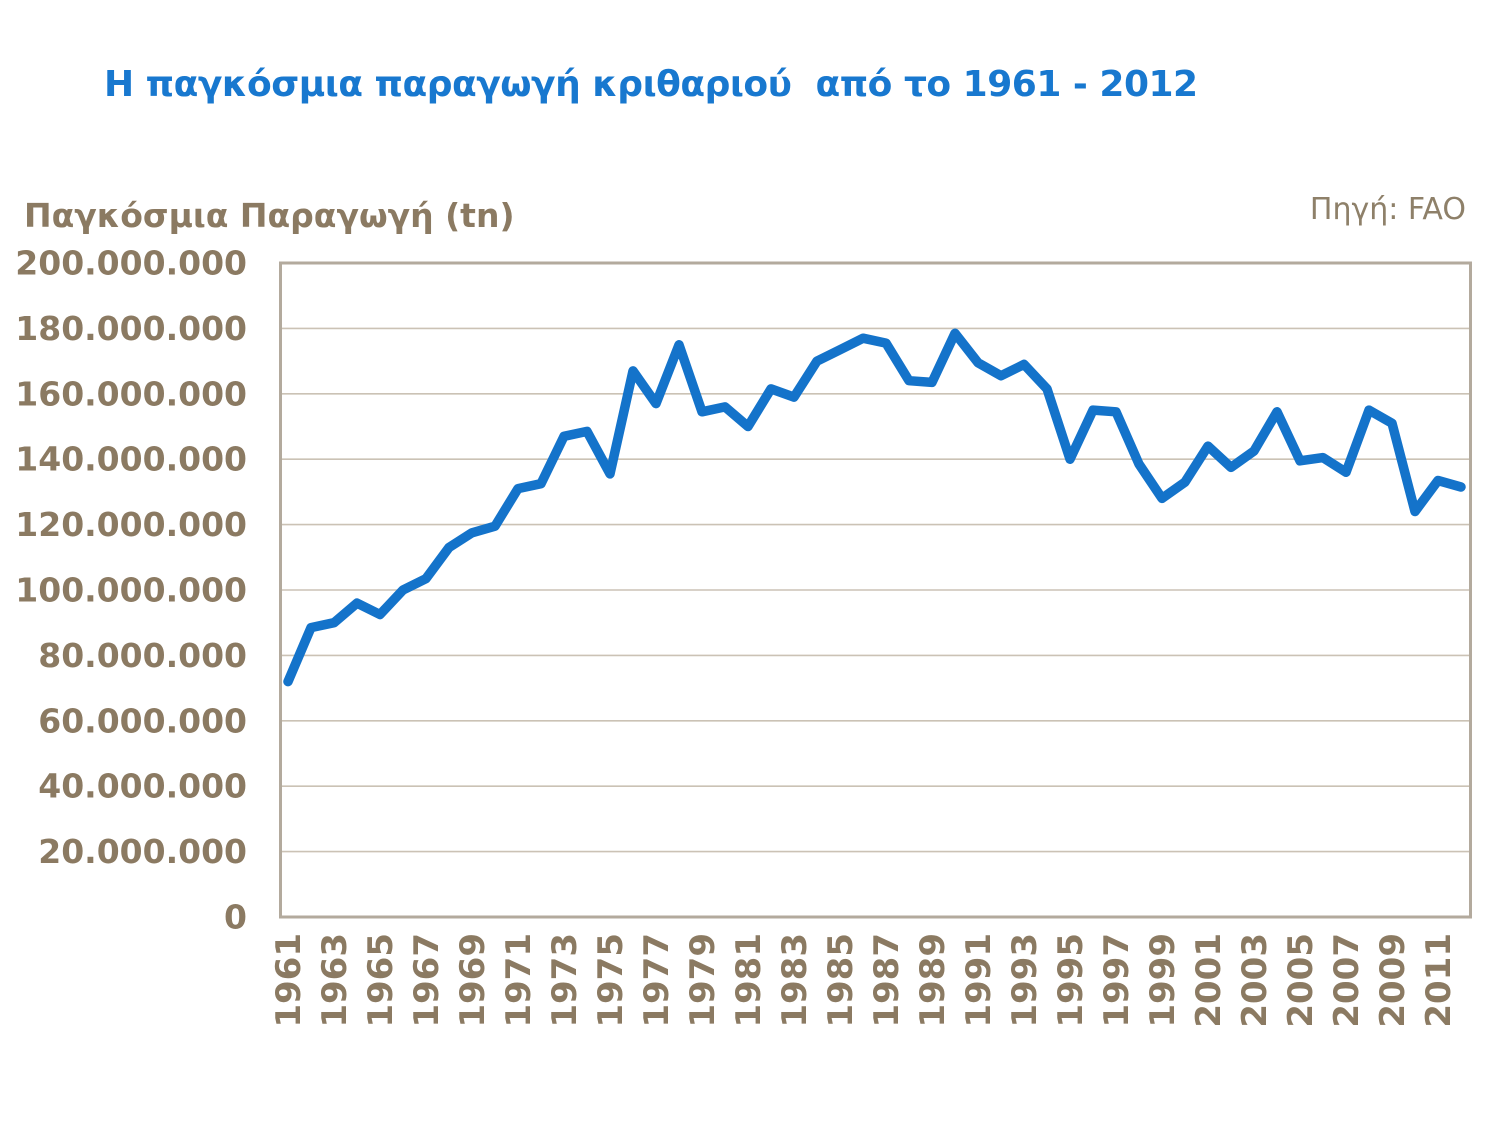 Image resolution: width=1500 pixels, height=1125 pixels. What do you see at coordinates (1071, 980) in the screenshot?
I see `x-tick-label: 1995` at bounding box center [1071, 980].